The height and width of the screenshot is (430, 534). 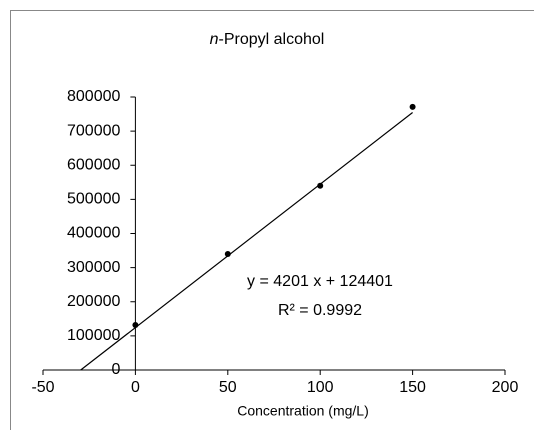 What do you see at coordinates (320, 281) in the screenshot?
I see `equation: y = 4201 x + 124401` at bounding box center [320, 281].